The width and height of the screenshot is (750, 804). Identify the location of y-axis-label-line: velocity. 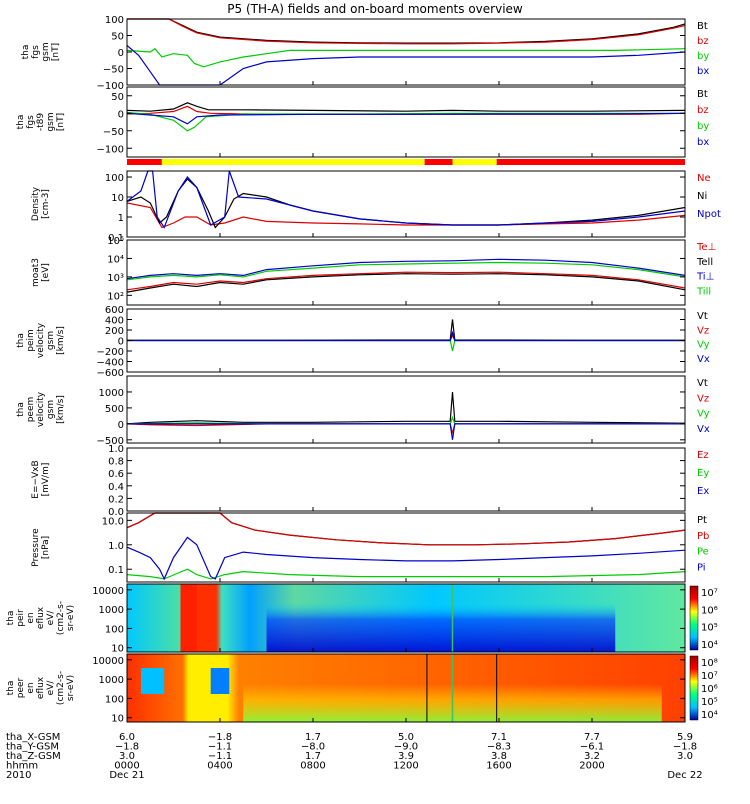
(41, 340).